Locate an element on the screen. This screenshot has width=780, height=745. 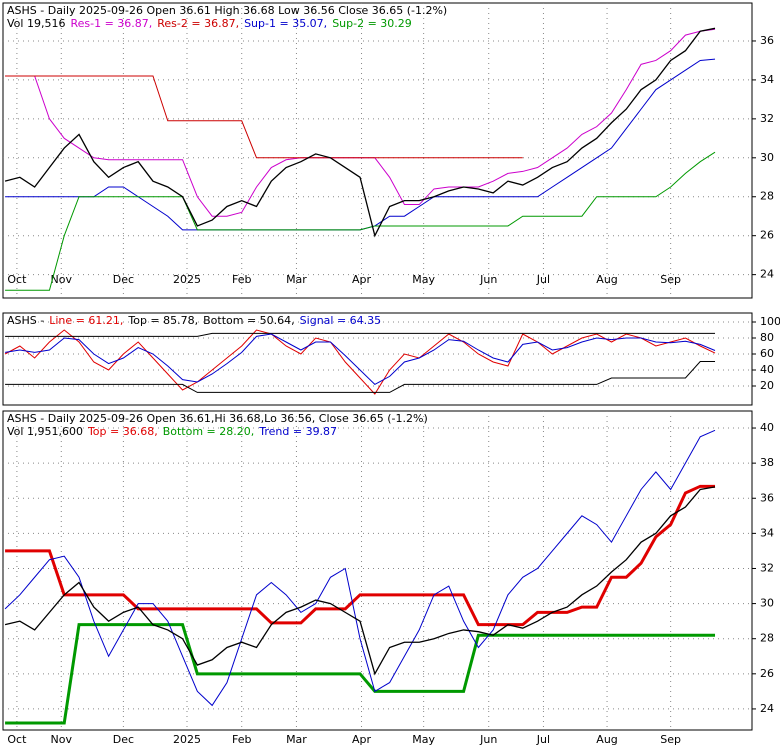
legend-entry: Signal = 64.35 is located at coordinates (341, 320).